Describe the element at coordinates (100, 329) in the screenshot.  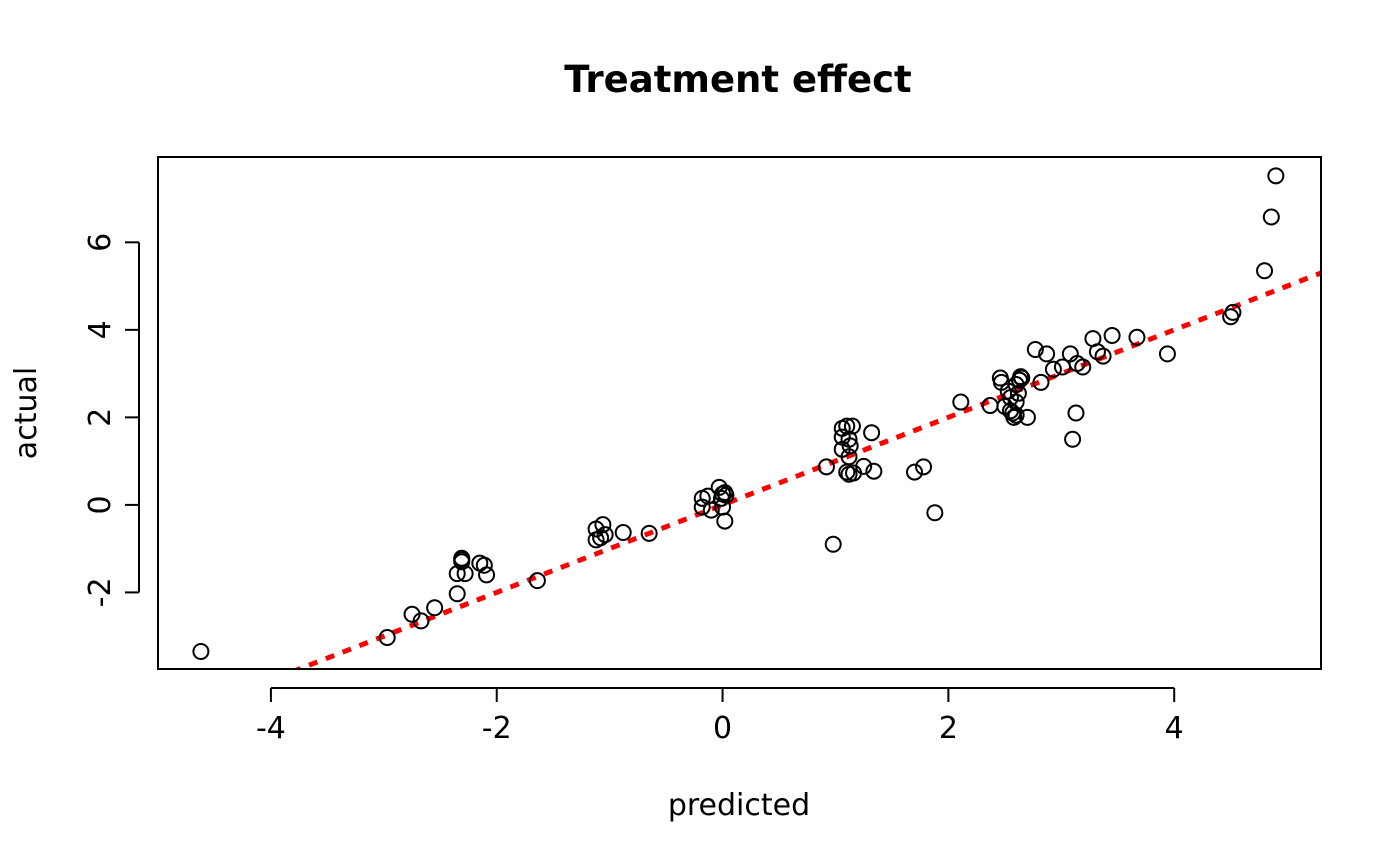
I see `y-tick-label: 4` at that location.